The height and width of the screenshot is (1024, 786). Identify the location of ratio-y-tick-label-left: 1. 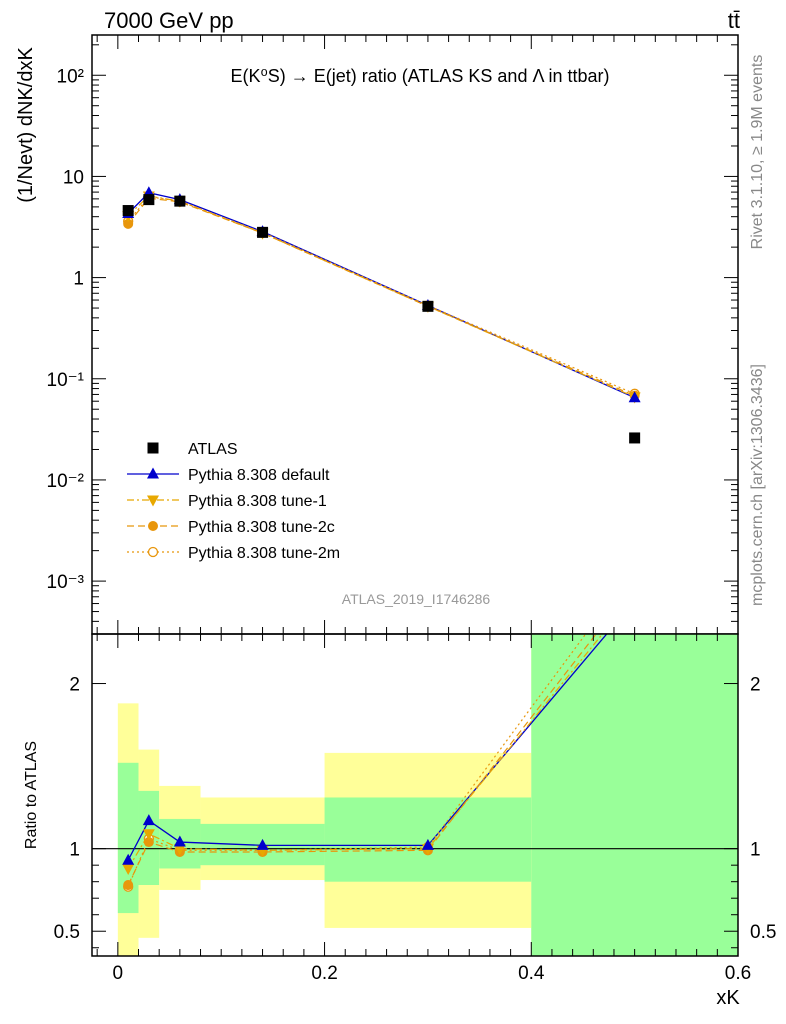
(74, 850).